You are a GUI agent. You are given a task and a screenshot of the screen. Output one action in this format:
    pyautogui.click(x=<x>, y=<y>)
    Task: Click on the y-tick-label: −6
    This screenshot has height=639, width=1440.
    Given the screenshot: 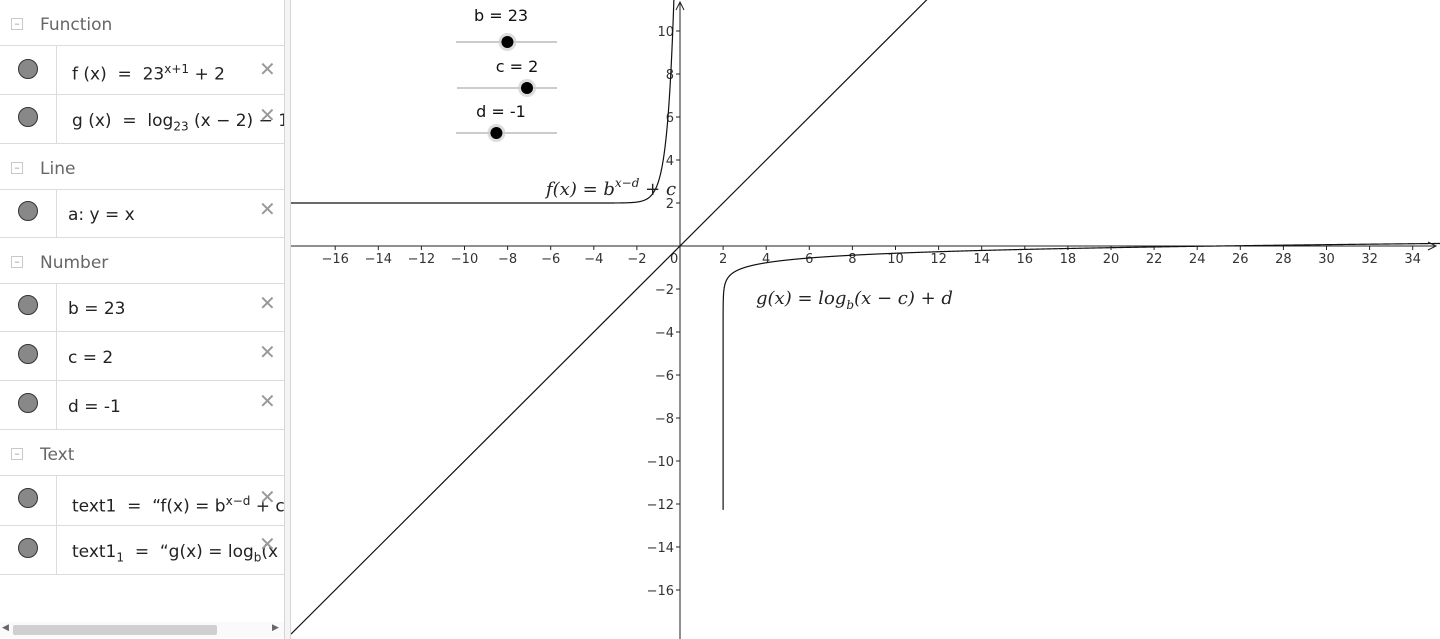 What is the action you would take?
    pyautogui.click(x=664, y=376)
    